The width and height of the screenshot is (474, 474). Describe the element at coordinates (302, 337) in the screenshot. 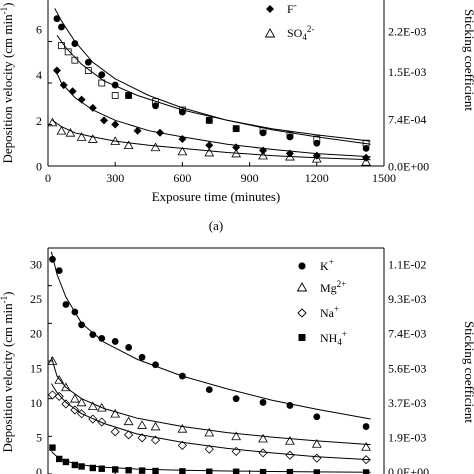

I see `legend-marker-square` at that location.